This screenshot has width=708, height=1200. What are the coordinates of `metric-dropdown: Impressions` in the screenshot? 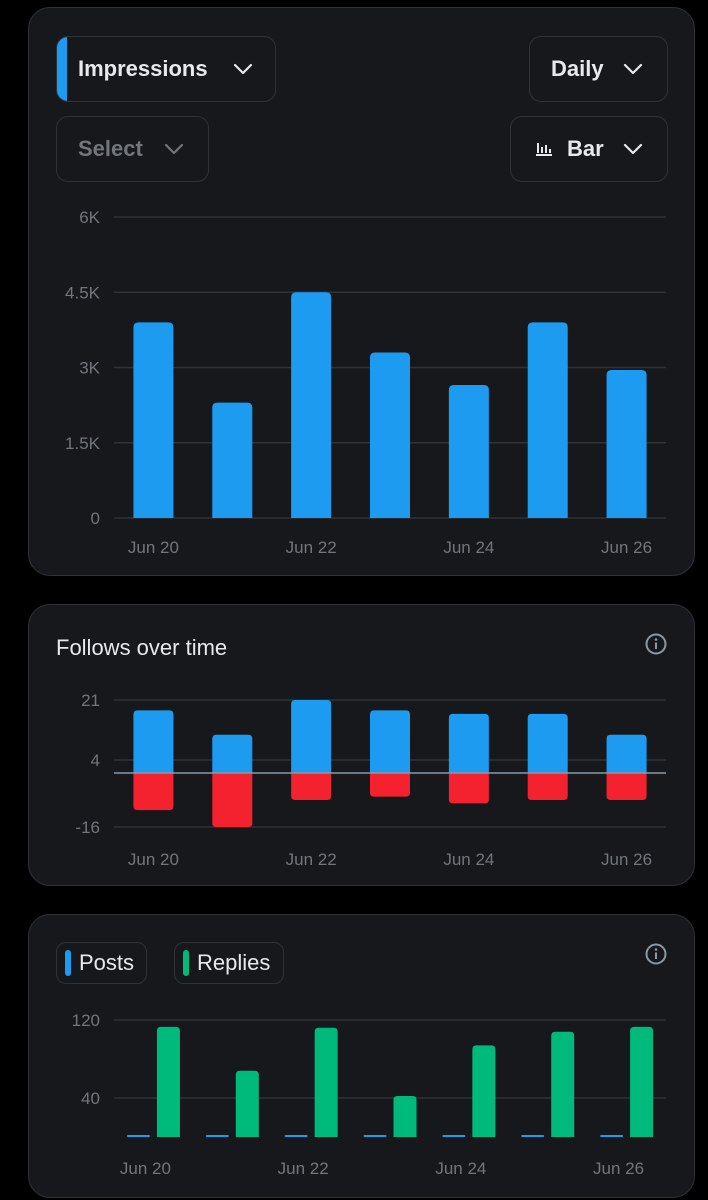 It's located at (166, 69).